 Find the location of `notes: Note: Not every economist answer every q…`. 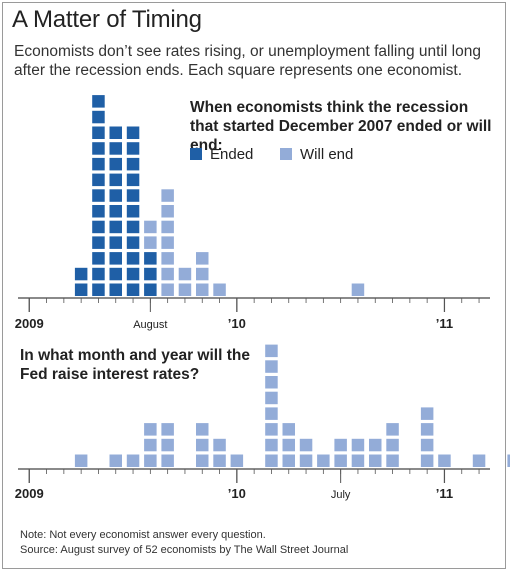

notes: Note: Not every economist answer every q… is located at coordinates (184, 543).